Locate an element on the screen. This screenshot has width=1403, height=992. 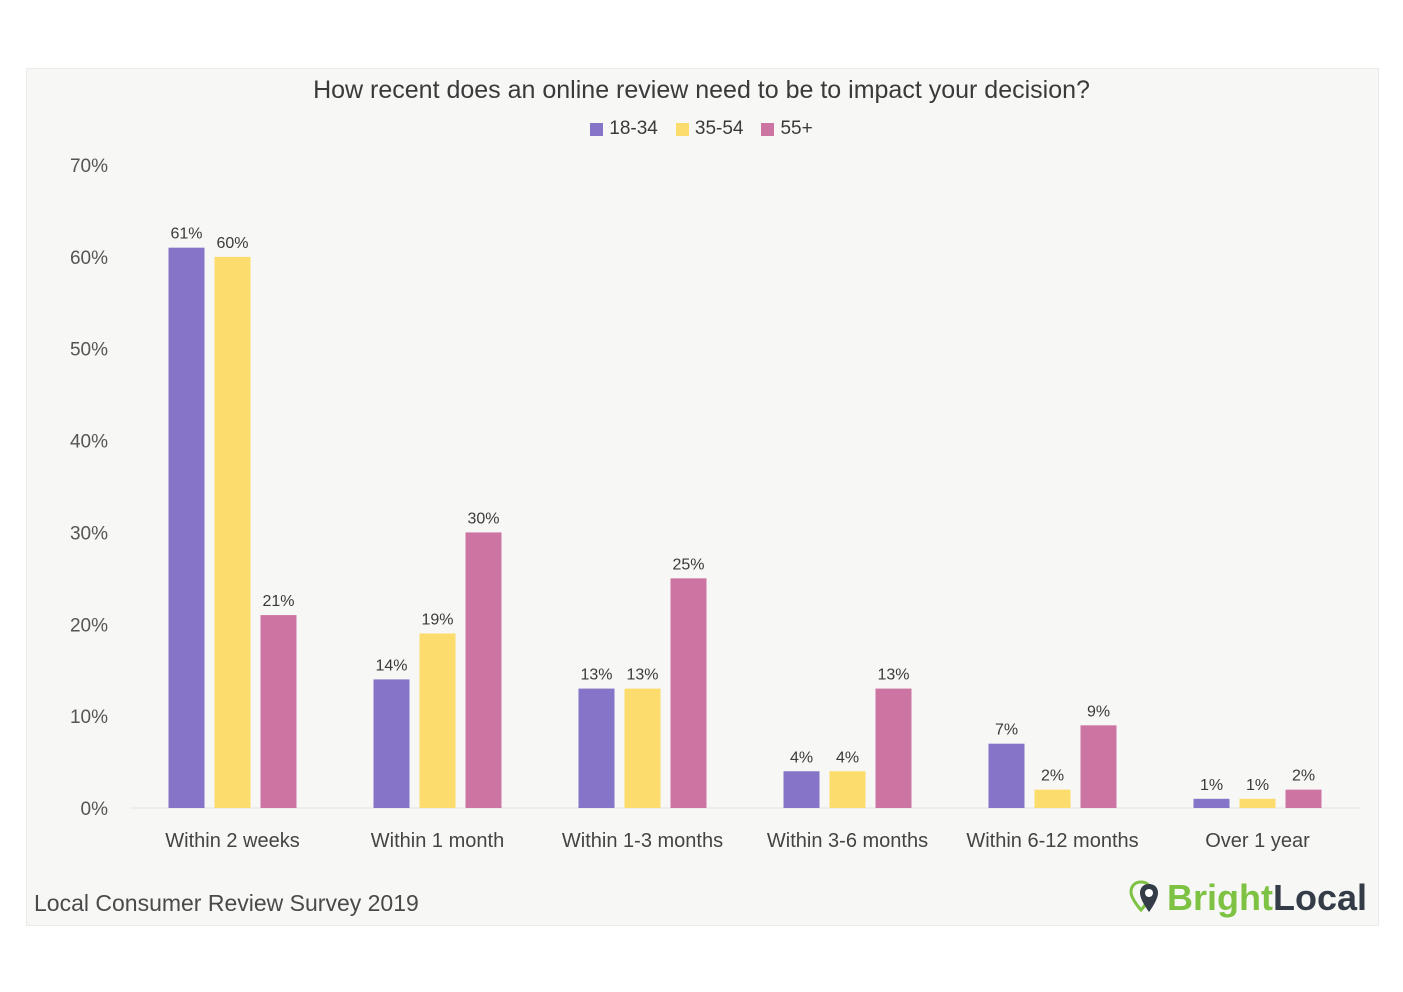
x-tick-label: Within 1-3 months is located at coordinates (642, 841).